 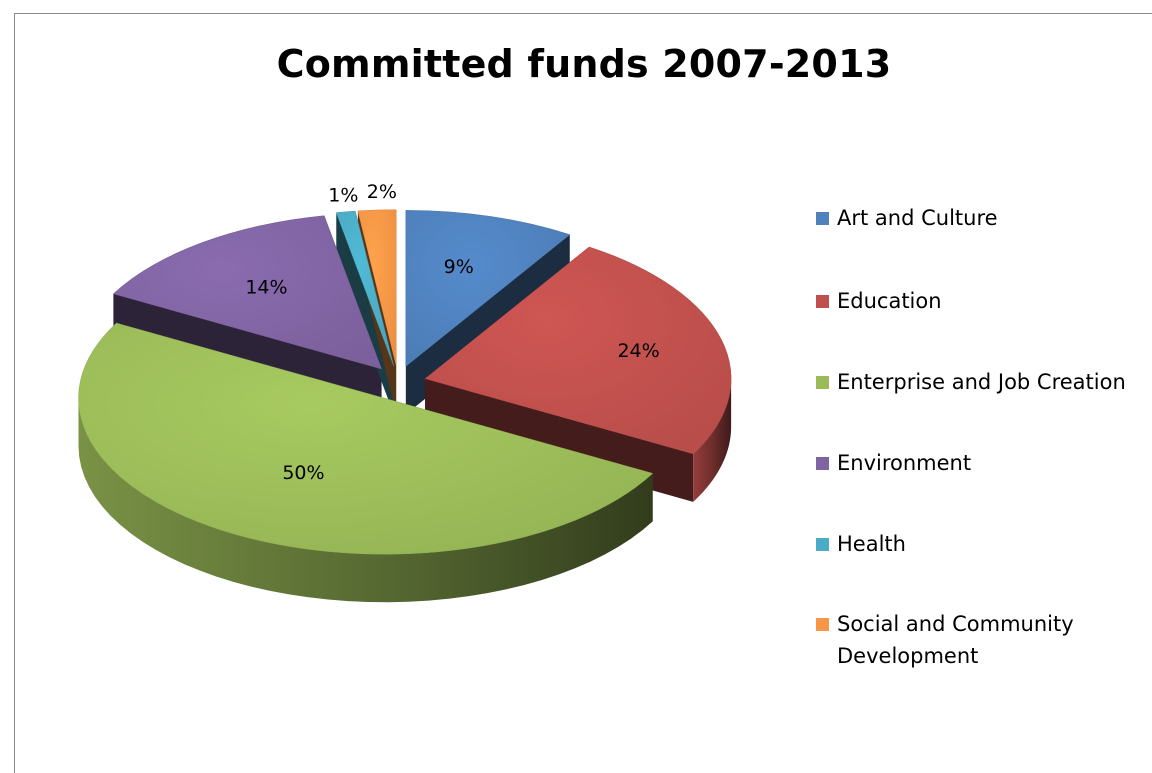 I want to click on legend-item-social-and-community-development: Social and Community Development, so click(x=979, y=640).